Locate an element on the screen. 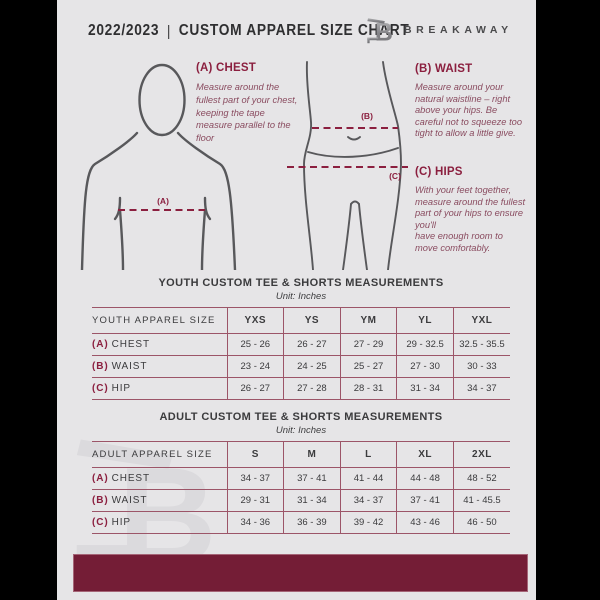 This screenshot has width=600, height=600. cell: 36 - 39 is located at coordinates (312, 522).